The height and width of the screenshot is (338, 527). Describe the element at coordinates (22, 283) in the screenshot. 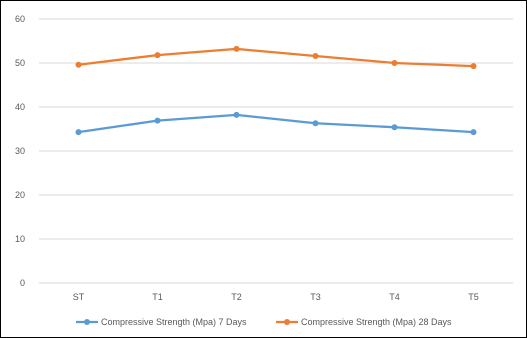

I see `y-tick-label: 0` at that location.